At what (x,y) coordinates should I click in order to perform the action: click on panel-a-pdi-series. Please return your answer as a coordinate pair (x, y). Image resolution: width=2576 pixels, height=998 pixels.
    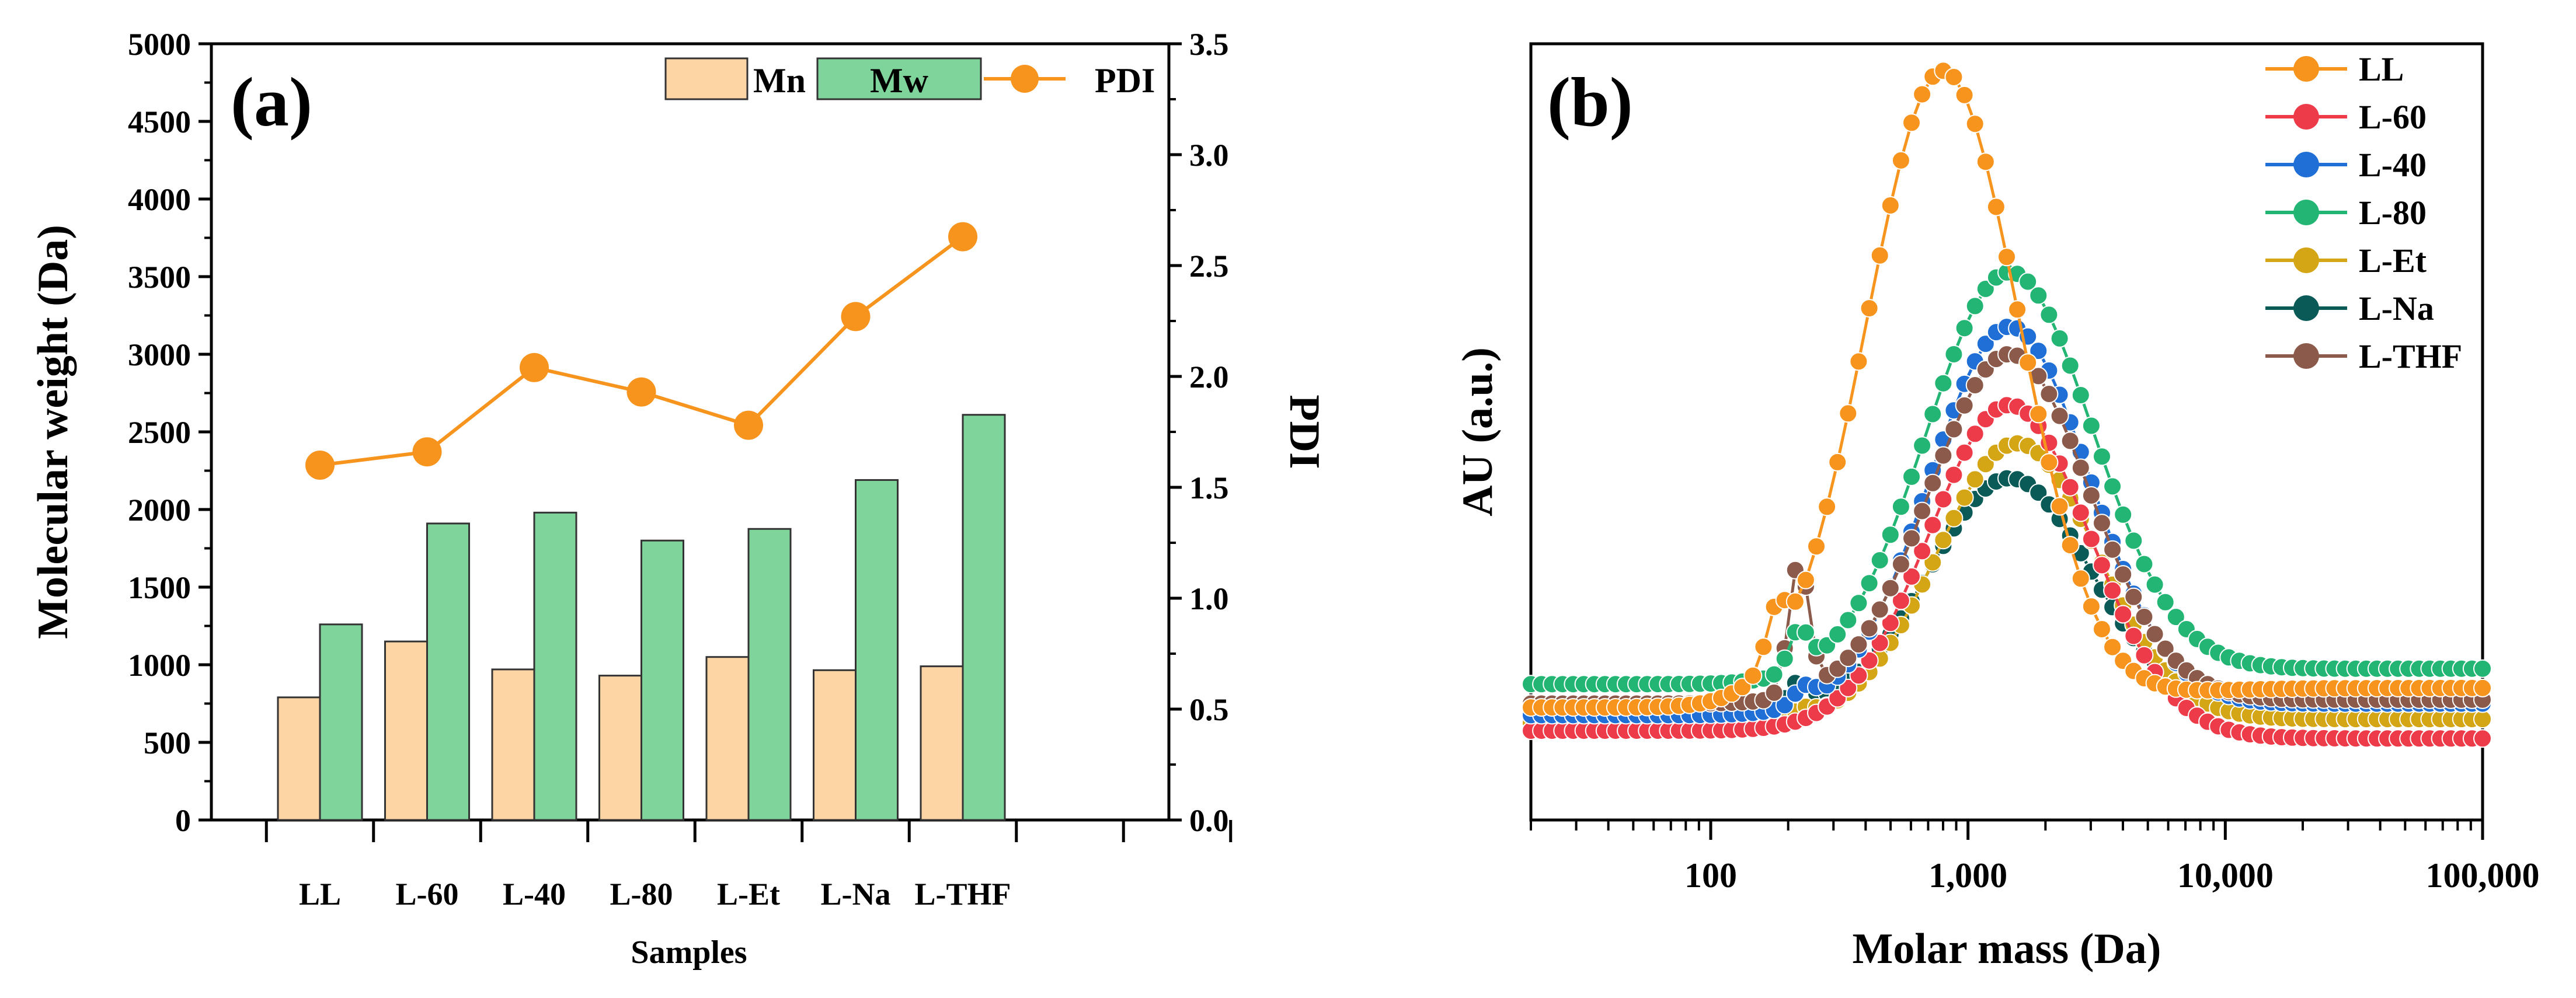
    Looking at the image, I should click on (641, 351).